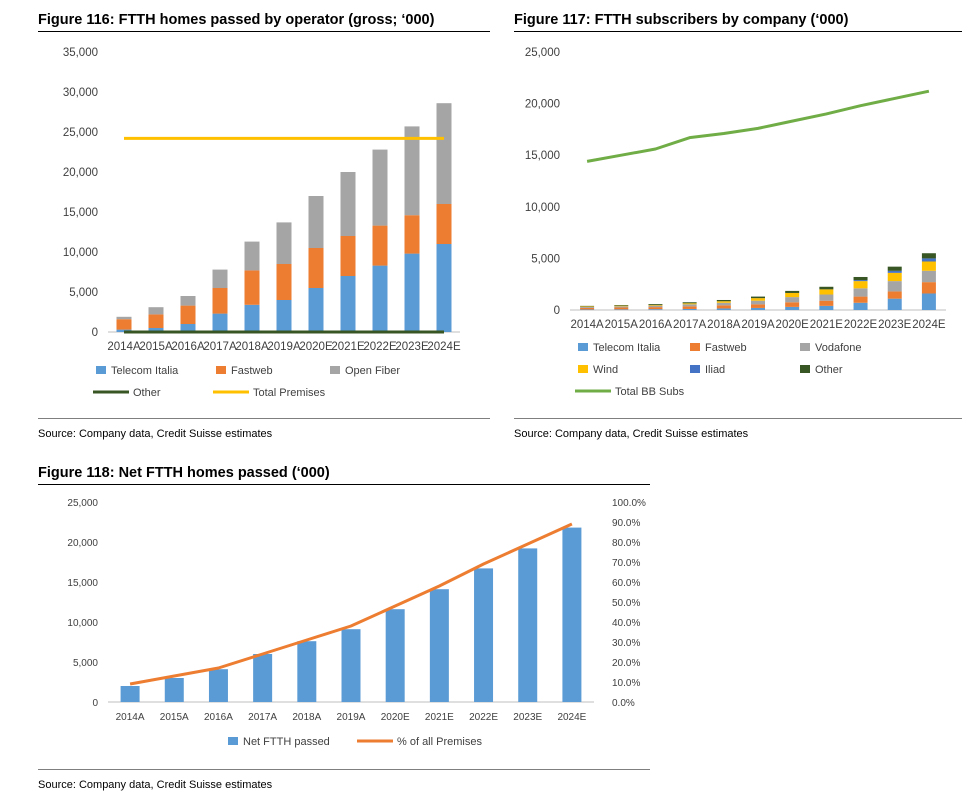 This screenshot has width=962, height=801. What do you see at coordinates (264, 31) in the screenshot?
I see `figure-116-title-rule` at bounding box center [264, 31].